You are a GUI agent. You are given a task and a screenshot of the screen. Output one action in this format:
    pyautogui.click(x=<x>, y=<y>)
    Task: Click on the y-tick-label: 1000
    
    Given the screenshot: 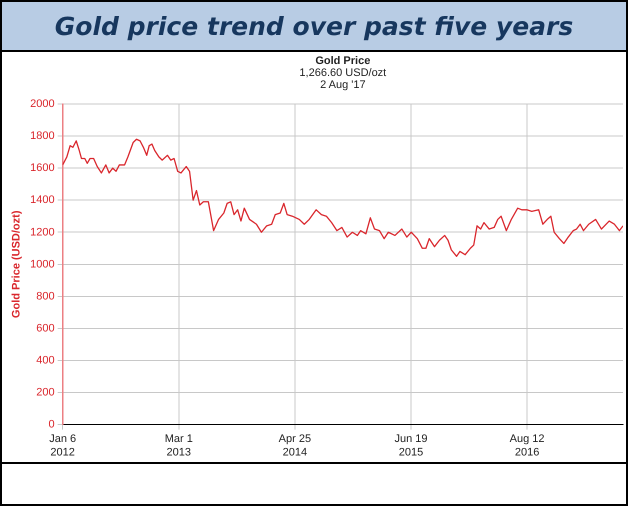 What is the action you would take?
    pyautogui.click(x=42, y=264)
    